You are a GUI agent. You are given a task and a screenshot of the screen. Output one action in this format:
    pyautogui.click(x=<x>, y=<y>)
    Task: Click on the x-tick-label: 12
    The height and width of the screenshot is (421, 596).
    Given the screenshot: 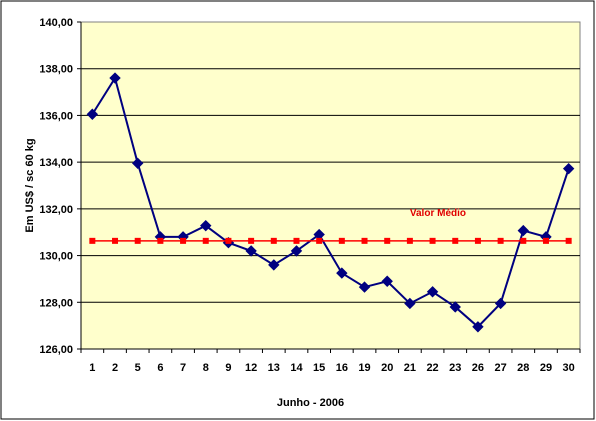 What is the action you would take?
    pyautogui.click(x=251, y=368)
    